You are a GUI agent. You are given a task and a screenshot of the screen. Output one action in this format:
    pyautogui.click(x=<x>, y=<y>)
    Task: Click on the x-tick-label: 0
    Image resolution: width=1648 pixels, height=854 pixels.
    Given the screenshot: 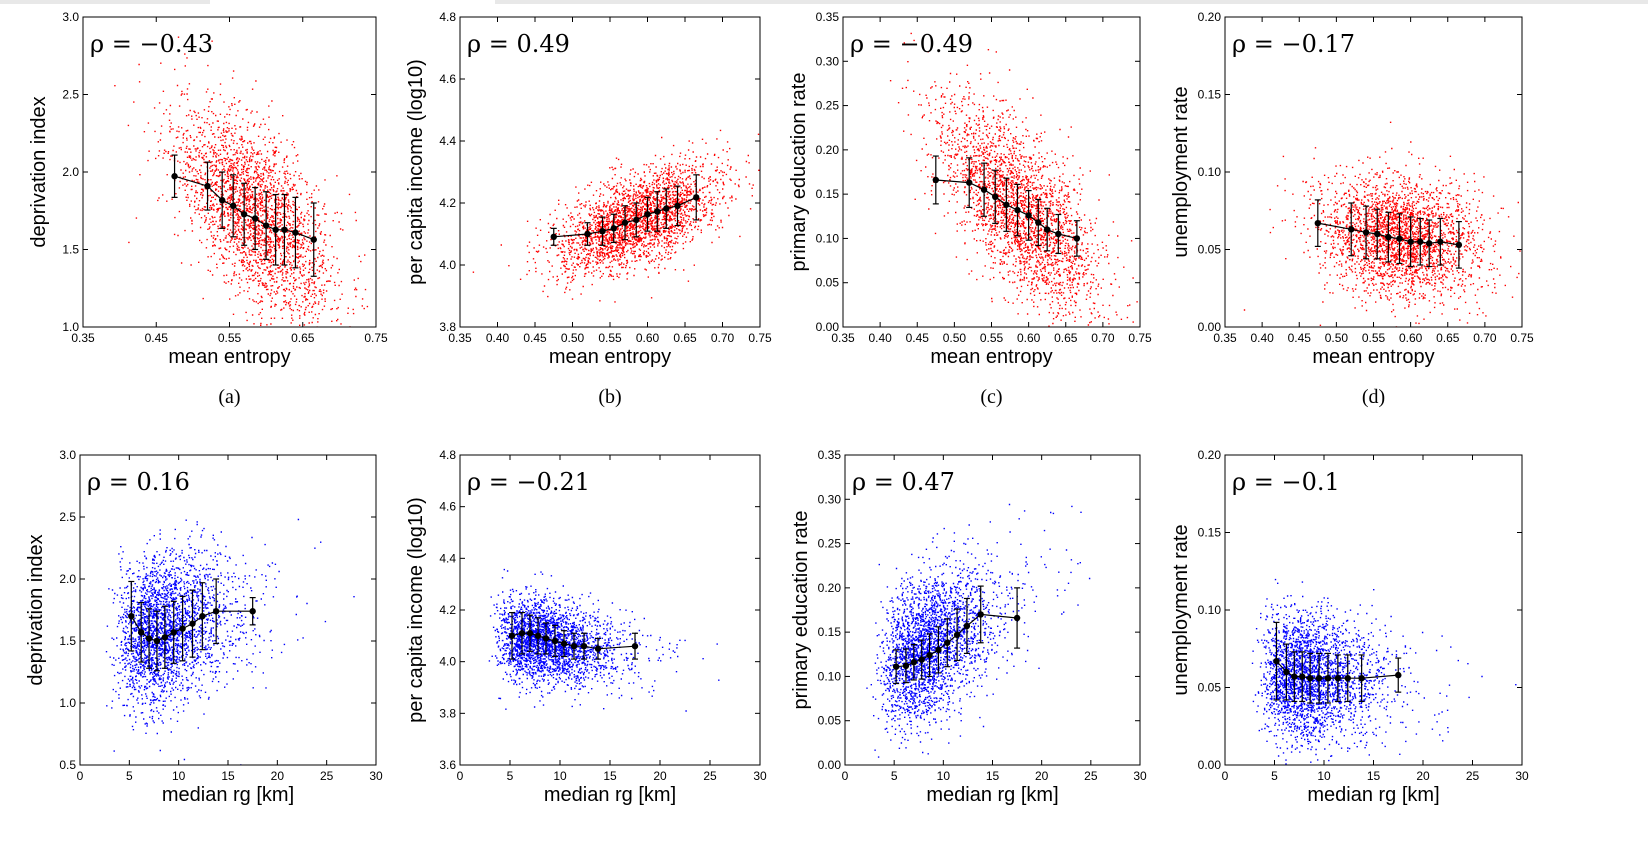 What is the action you would take?
    pyautogui.click(x=80, y=776)
    